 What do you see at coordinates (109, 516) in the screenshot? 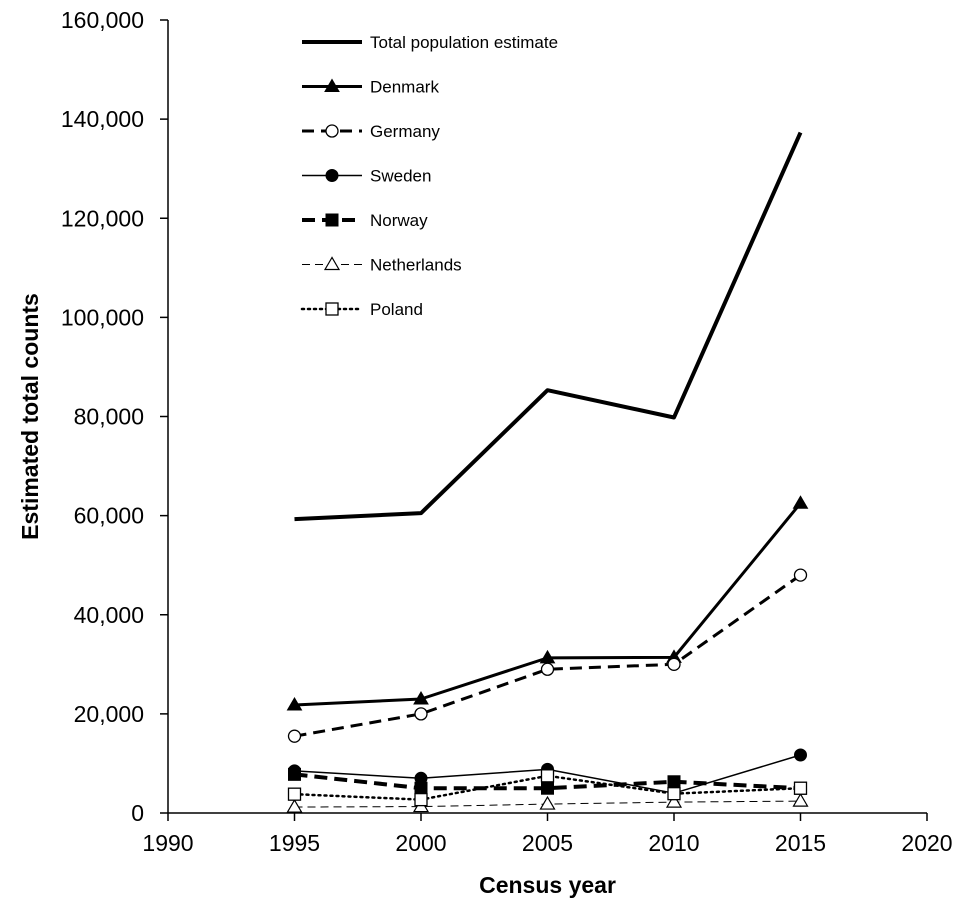
I see `y-tick-label: 60,000` at bounding box center [109, 516].